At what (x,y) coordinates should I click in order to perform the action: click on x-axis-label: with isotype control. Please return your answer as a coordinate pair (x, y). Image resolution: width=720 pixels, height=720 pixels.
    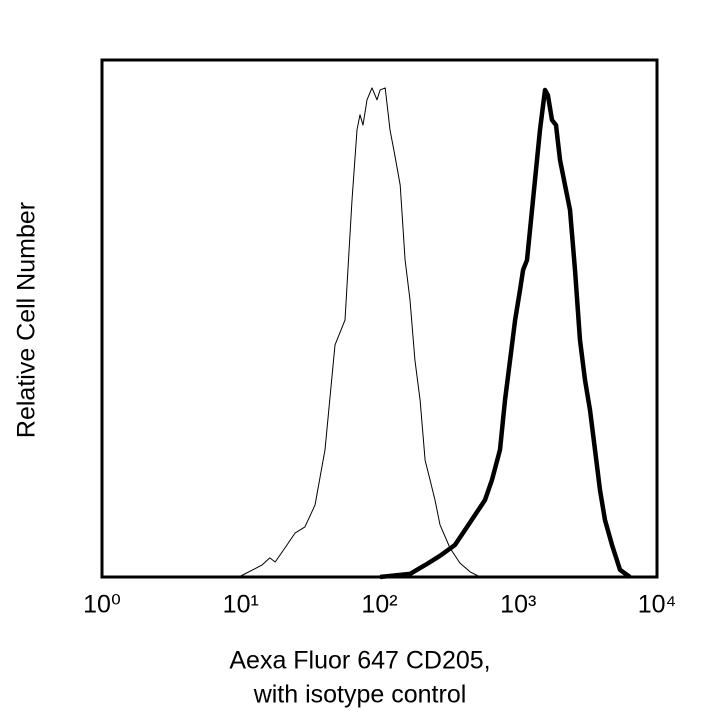
    Looking at the image, I should click on (360, 695).